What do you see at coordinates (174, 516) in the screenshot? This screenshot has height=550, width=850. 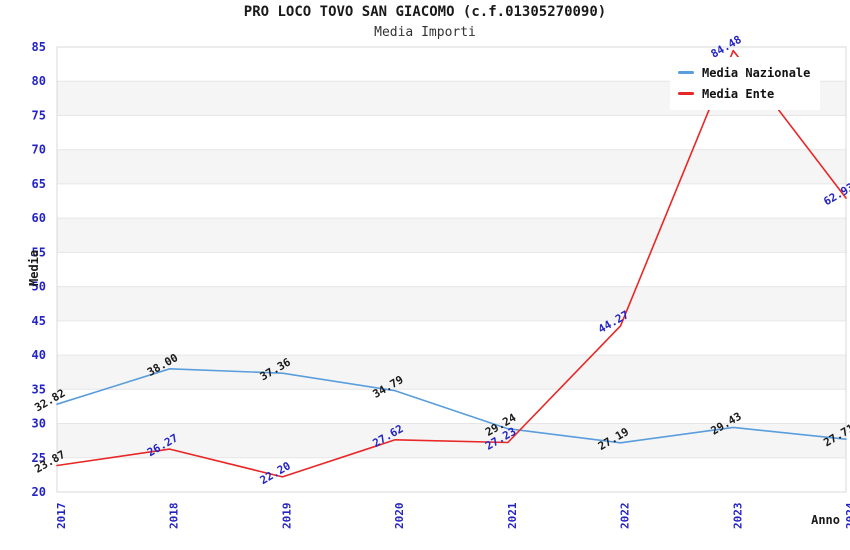 I see `x-tick-label: 2018` at bounding box center [174, 516].